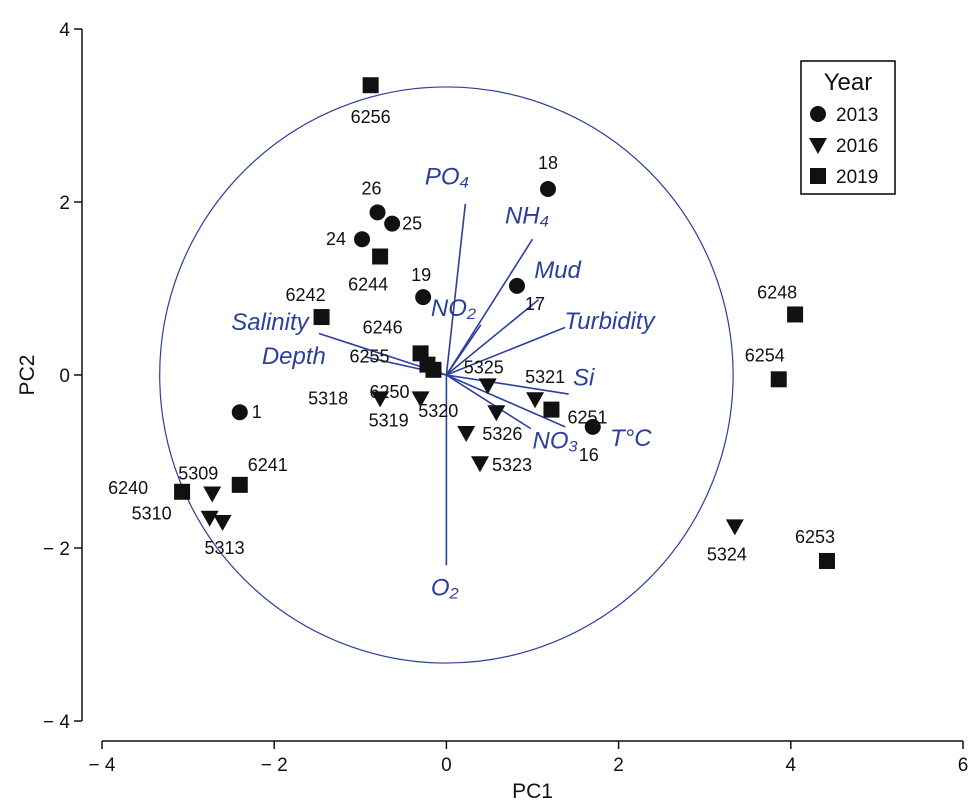 Image resolution: width=968 pixels, height=804 pixels. I want to click on data-point-label: 26, so click(372, 188).